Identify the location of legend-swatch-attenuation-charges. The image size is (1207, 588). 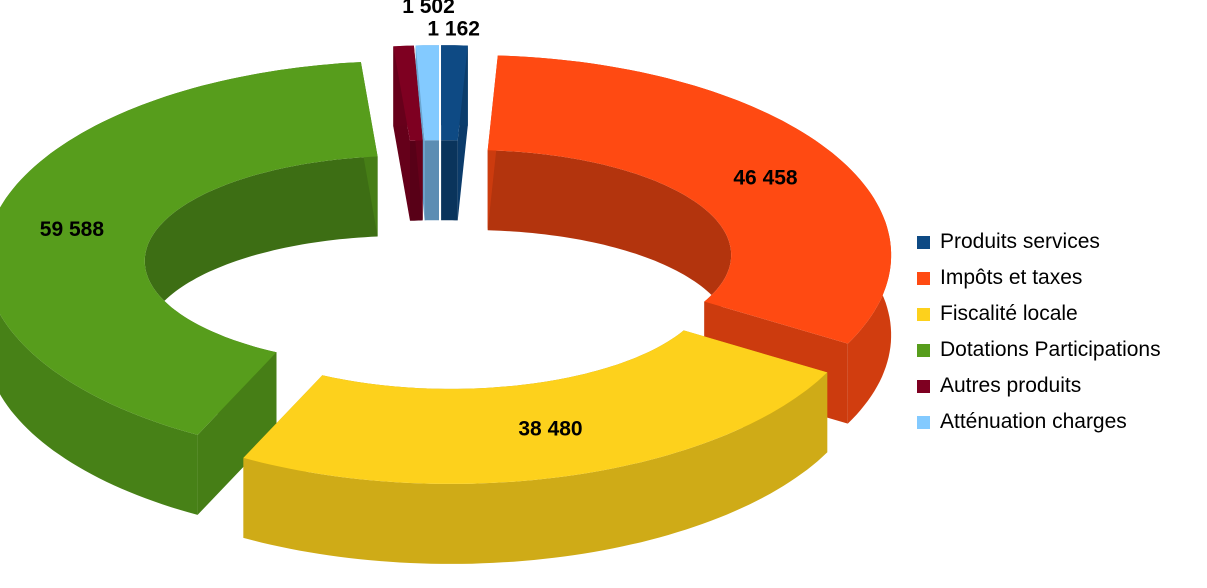
(923, 422).